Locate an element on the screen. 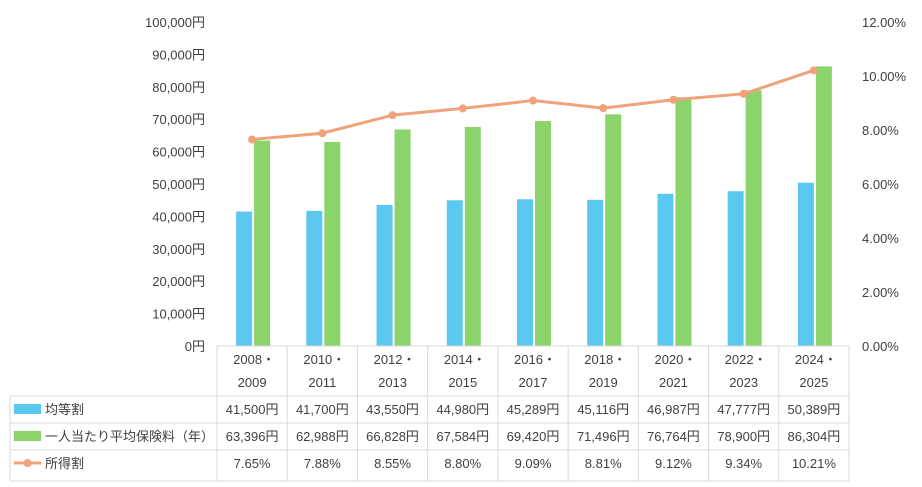 This screenshot has width=922, height=487. shotokuwari-polyline is located at coordinates (533, 104).